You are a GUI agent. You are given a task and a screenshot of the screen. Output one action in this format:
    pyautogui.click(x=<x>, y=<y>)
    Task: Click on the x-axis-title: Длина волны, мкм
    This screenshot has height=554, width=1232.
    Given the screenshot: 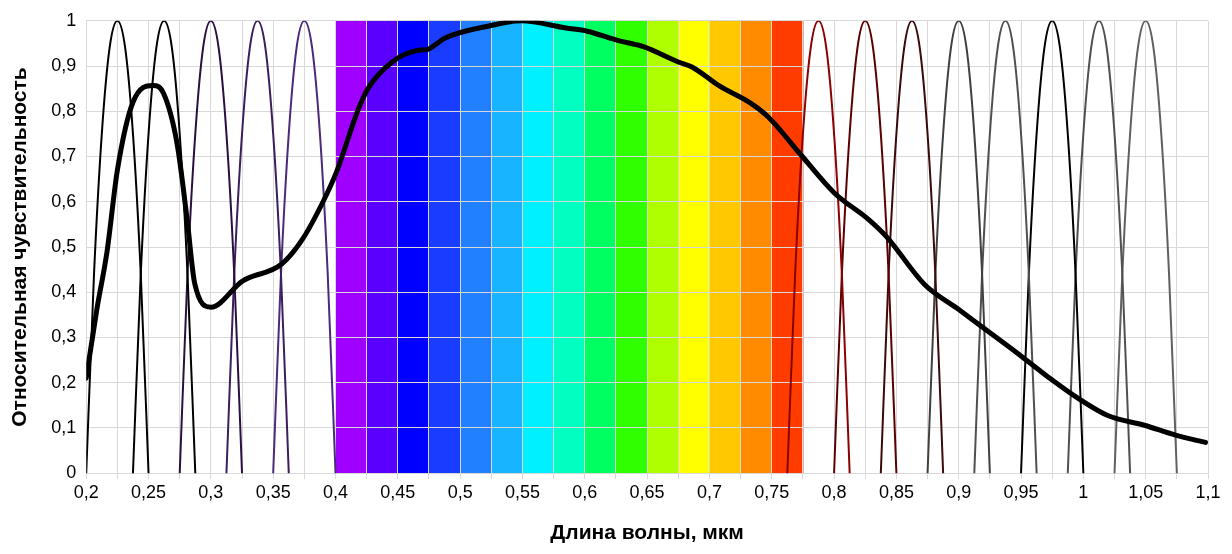 What is the action you would take?
    pyautogui.click(x=647, y=532)
    